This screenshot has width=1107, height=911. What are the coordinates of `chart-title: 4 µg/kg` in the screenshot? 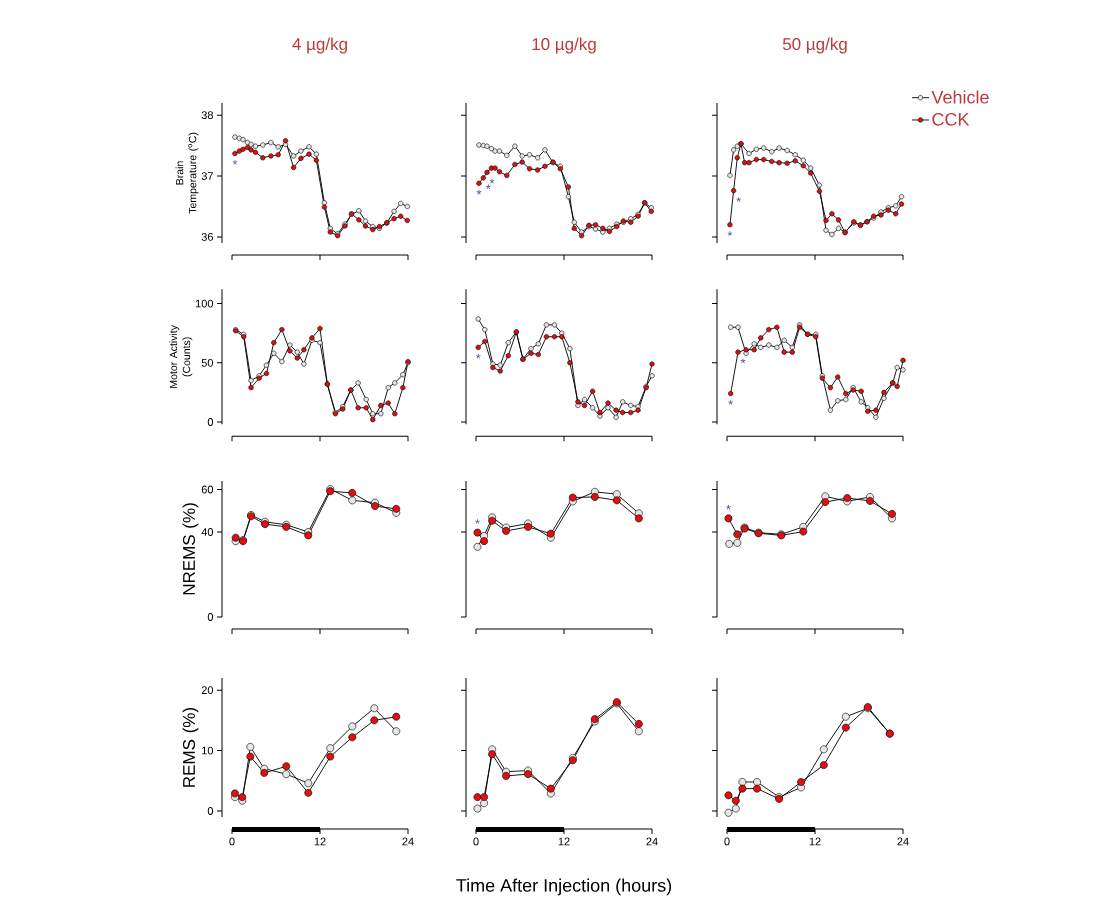 It's located at (319, 45).